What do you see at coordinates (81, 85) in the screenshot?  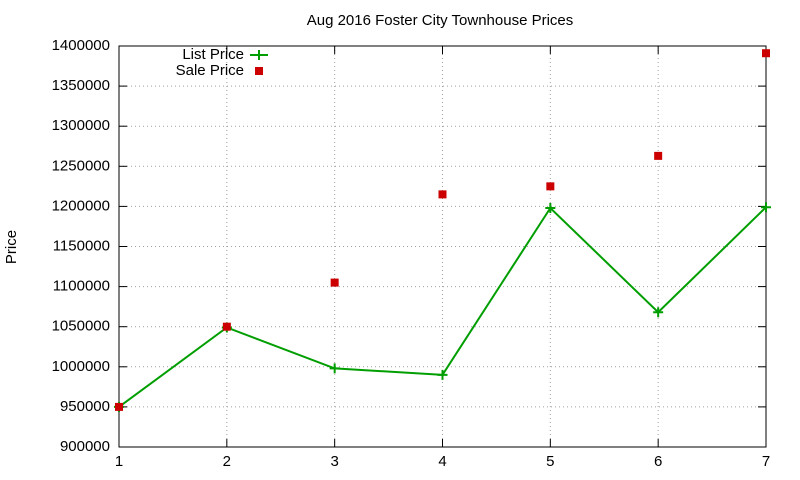 I see `y-tick-label: 1350000` at bounding box center [81, 85].